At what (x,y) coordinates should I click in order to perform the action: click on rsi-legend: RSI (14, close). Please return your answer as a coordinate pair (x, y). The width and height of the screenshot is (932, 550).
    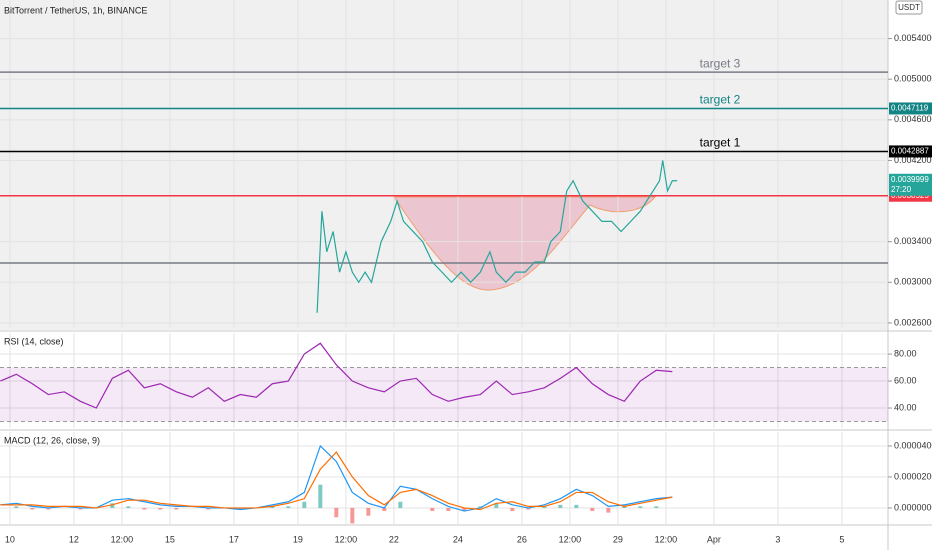
    Looking at the image, I should click on (34, 341).